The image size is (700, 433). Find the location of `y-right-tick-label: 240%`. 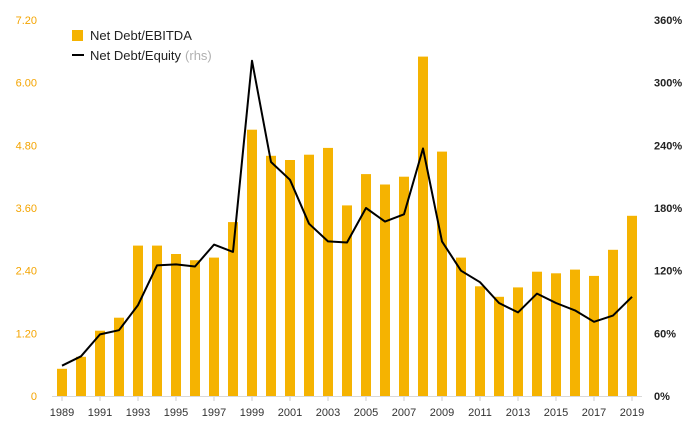

y-right-tick-label: 240% is located at coordinates (668, 146).